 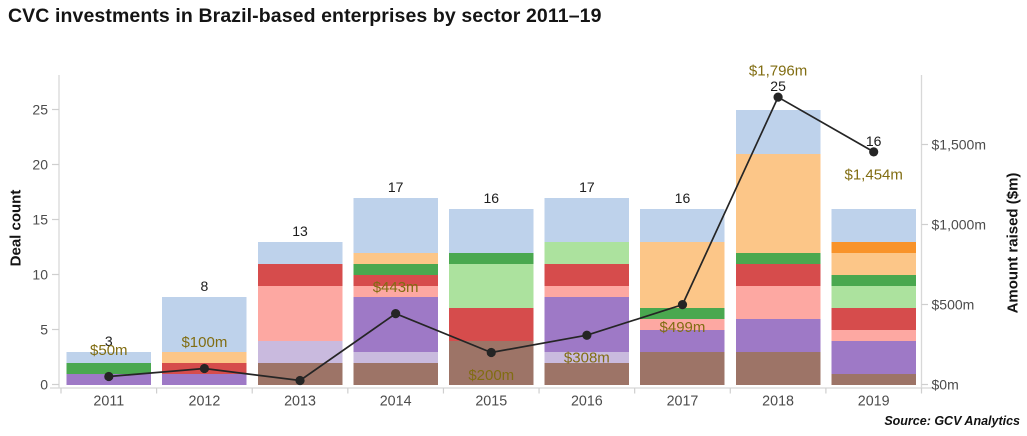 What do you see at coordinates (204, 342) in the screenshot?
I see `amount-raised-label: $100m` at bounding box center [204, 342].